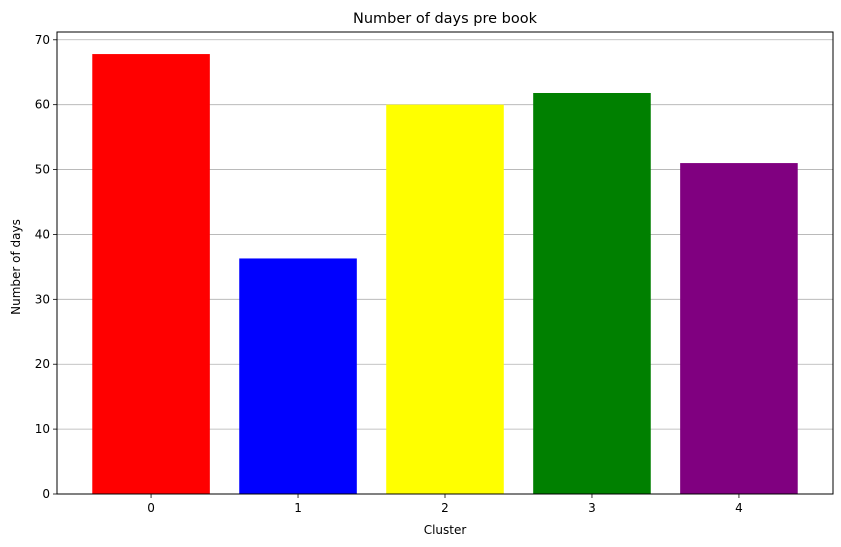 This screenshot has height=547, width=841. I want to click on y-axis-title: Number of days, so click(16, 267).